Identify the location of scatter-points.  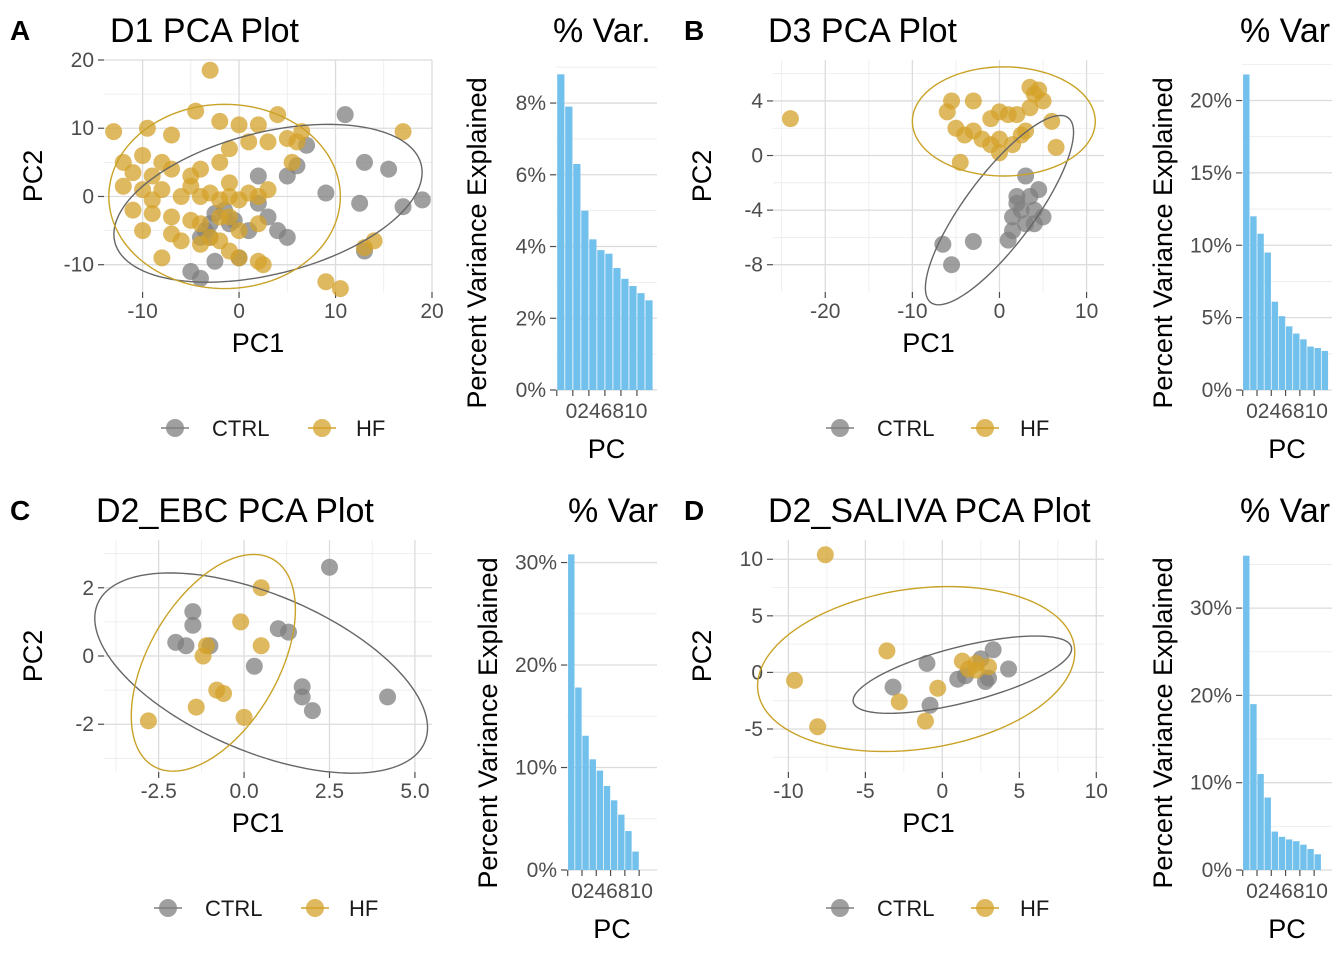
(268, 179).